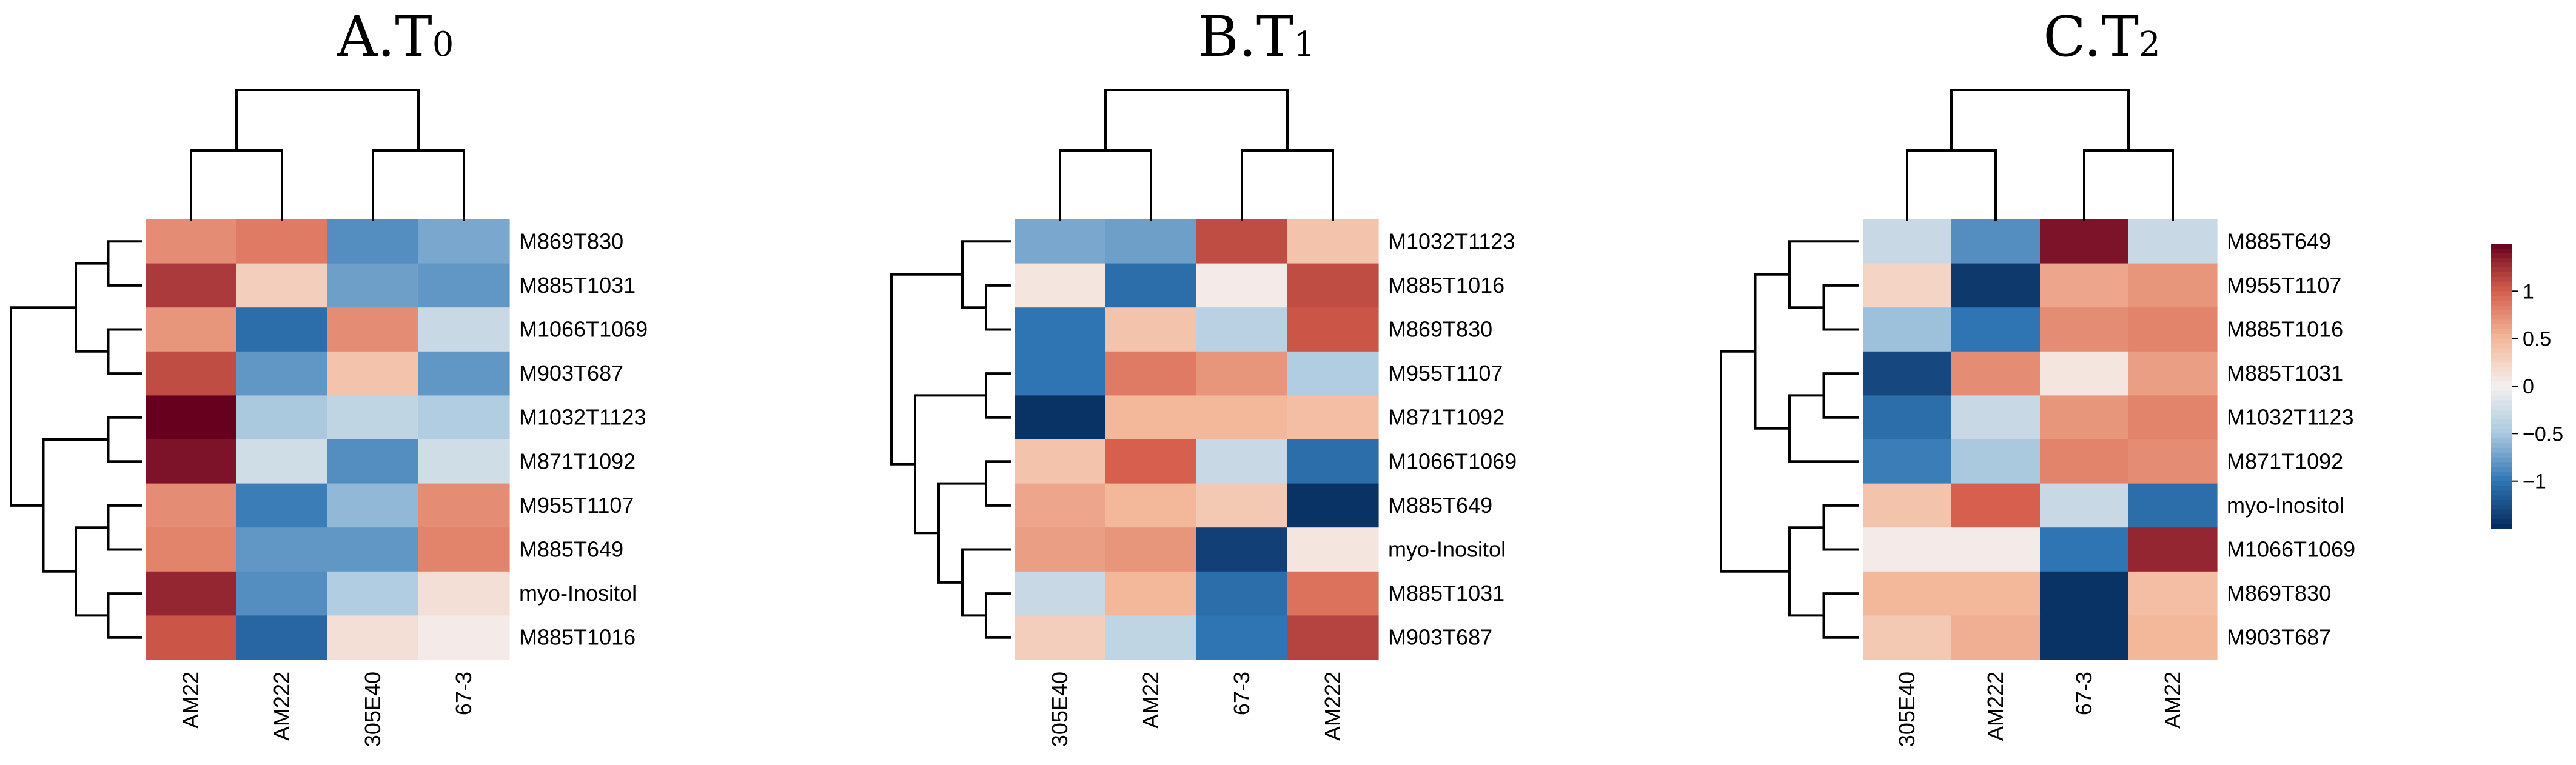  Describe the element at coordinates (577, 461) in the screenshot. I see `row-label: M871T1092` at that location.